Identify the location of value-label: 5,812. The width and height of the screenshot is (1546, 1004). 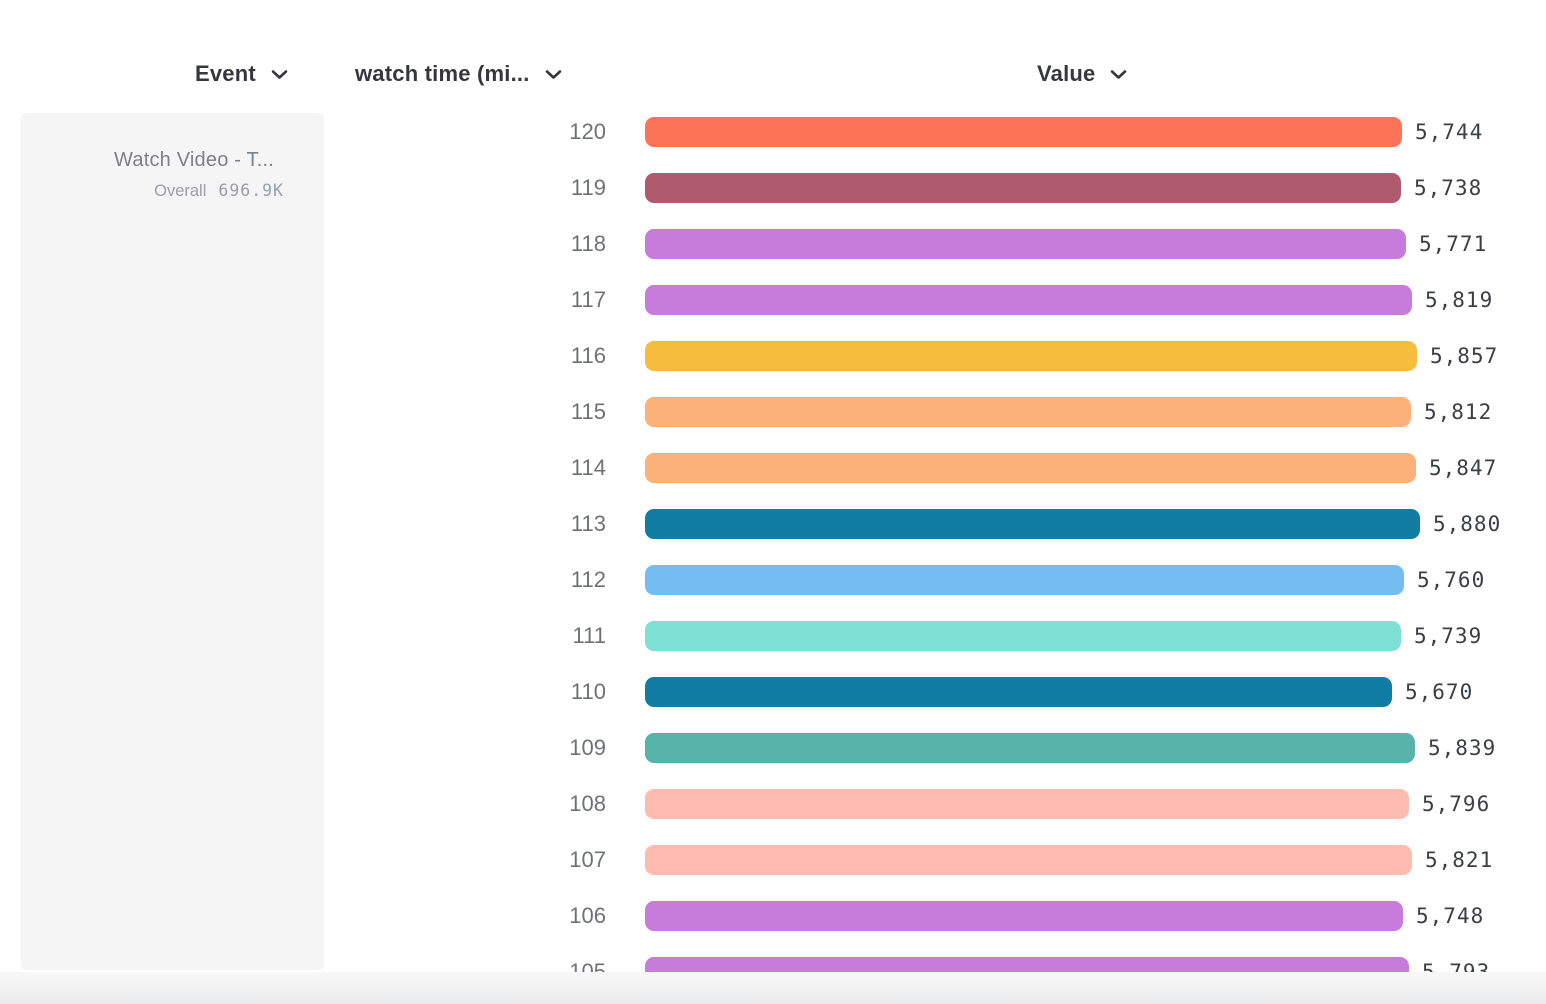
(1458, 412).